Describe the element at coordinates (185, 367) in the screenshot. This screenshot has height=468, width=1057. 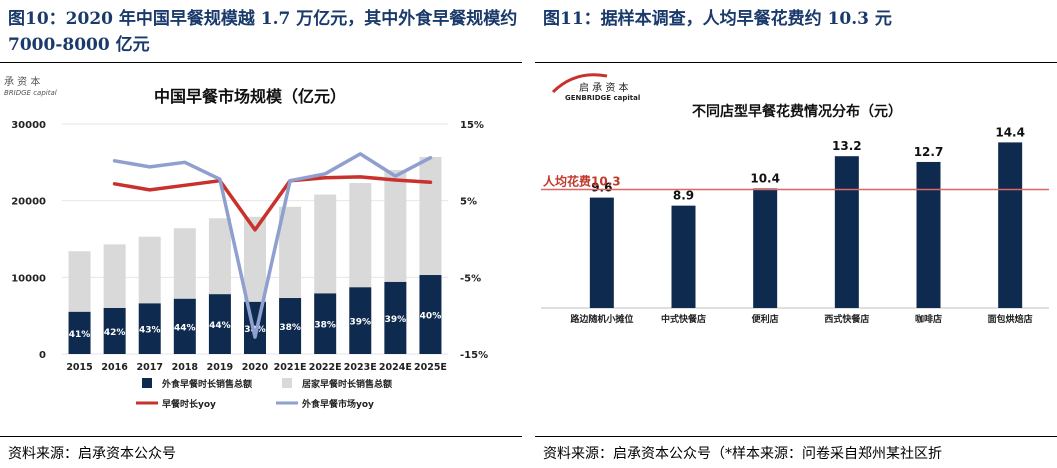
I see `left-x-tick: 2018` at that location.